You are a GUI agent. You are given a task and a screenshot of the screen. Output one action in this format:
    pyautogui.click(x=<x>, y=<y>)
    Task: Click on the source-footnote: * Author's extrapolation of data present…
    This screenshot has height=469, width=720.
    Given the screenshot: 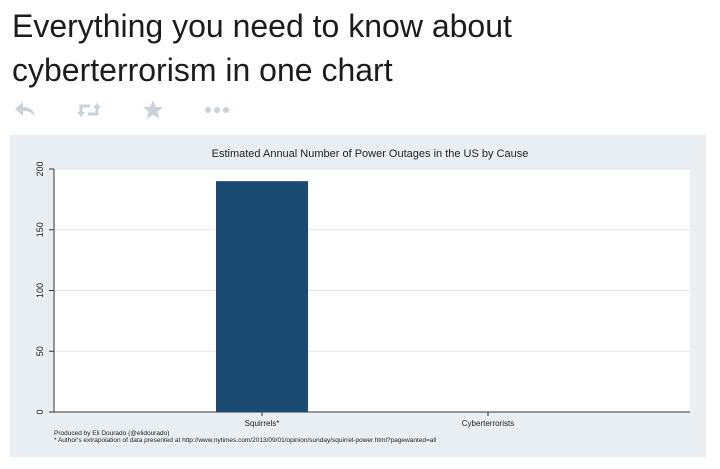 What is the action you would take?
    pyautogui.click(x=245, y=440)
    